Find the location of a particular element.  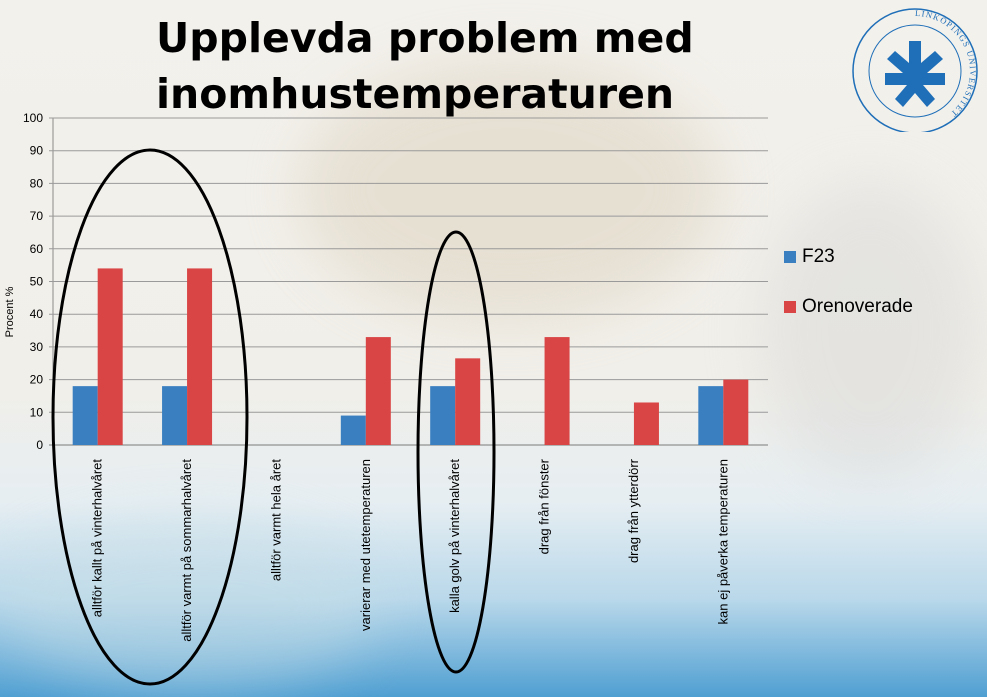

chart-legend: F23 Orenoverade is located at coordinates (848, 296).